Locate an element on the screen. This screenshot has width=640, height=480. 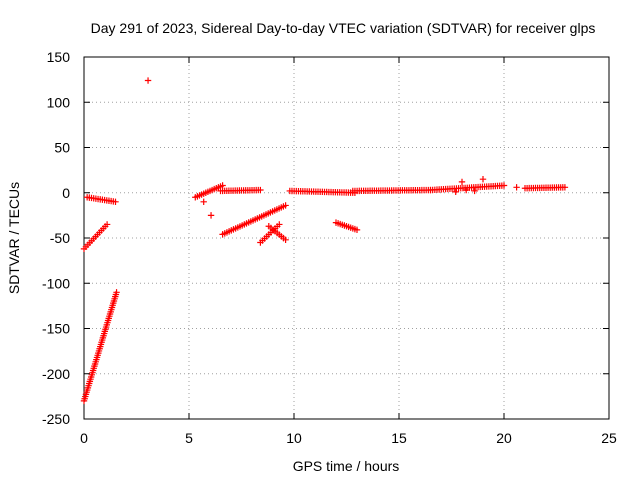
y-tick-labels: -250 -200 -150 -100 -50 0 50 100 150 is located at coordinates (56, 238).